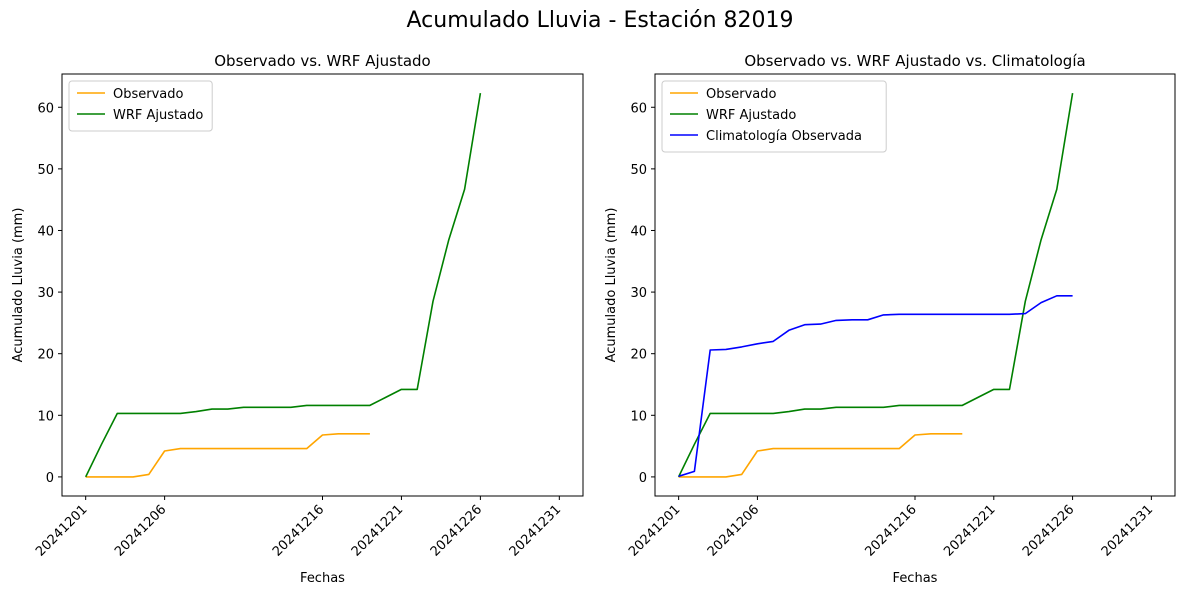 The height and width of the screenshot is (600, 1200). I want to click on y-tick-label: 50, so click(45, 170).